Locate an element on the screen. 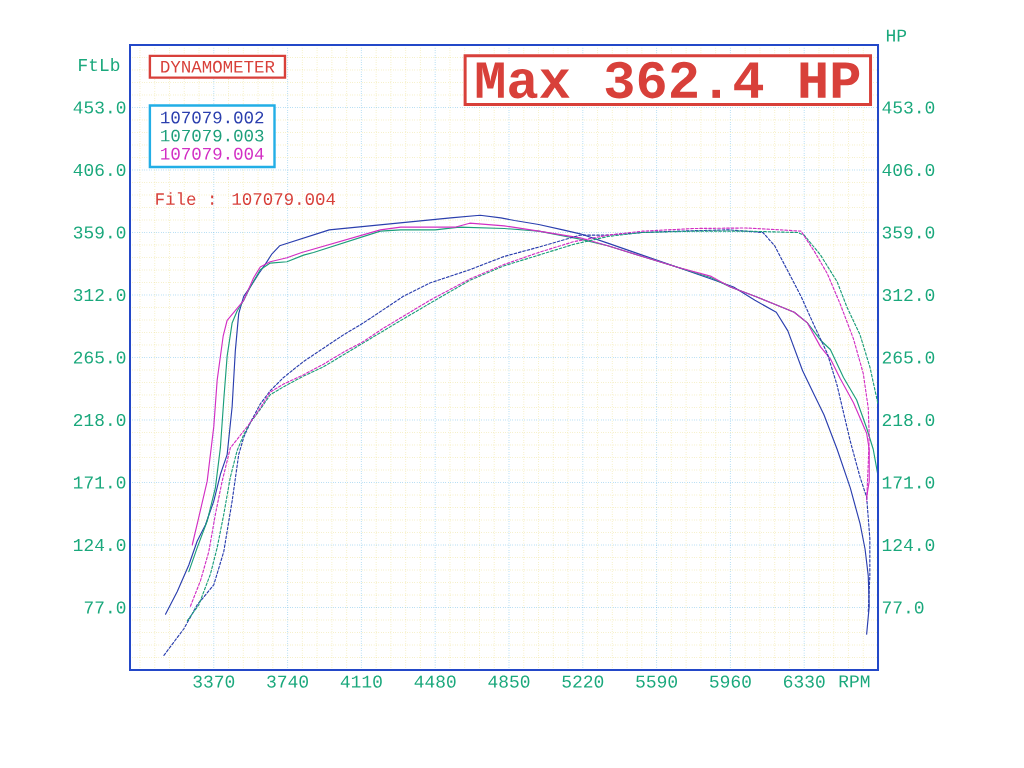 The image size is (1024, 768). x-tick-label: 3740 is located at coordinates (287, 681).